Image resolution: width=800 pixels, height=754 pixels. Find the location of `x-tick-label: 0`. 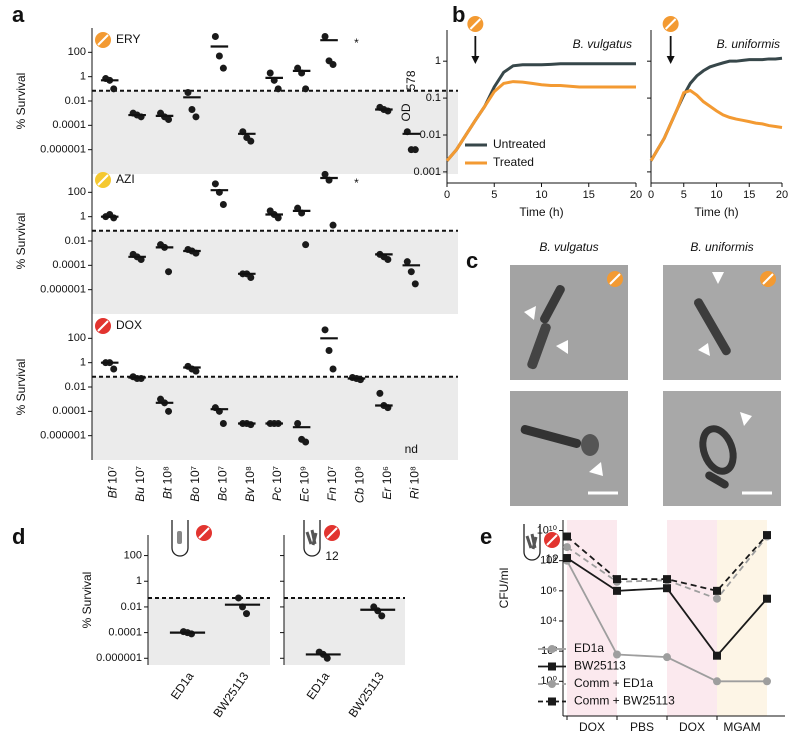

x-tick-label: 0 is located at coordinates (447, 195).